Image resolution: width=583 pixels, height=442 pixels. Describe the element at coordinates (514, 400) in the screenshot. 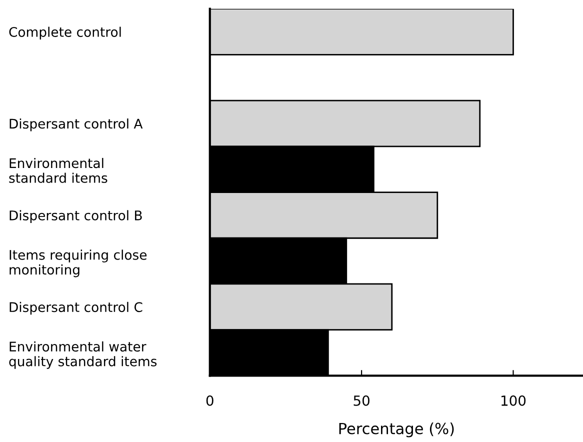

I see `x-tick-label: 100` at that location.